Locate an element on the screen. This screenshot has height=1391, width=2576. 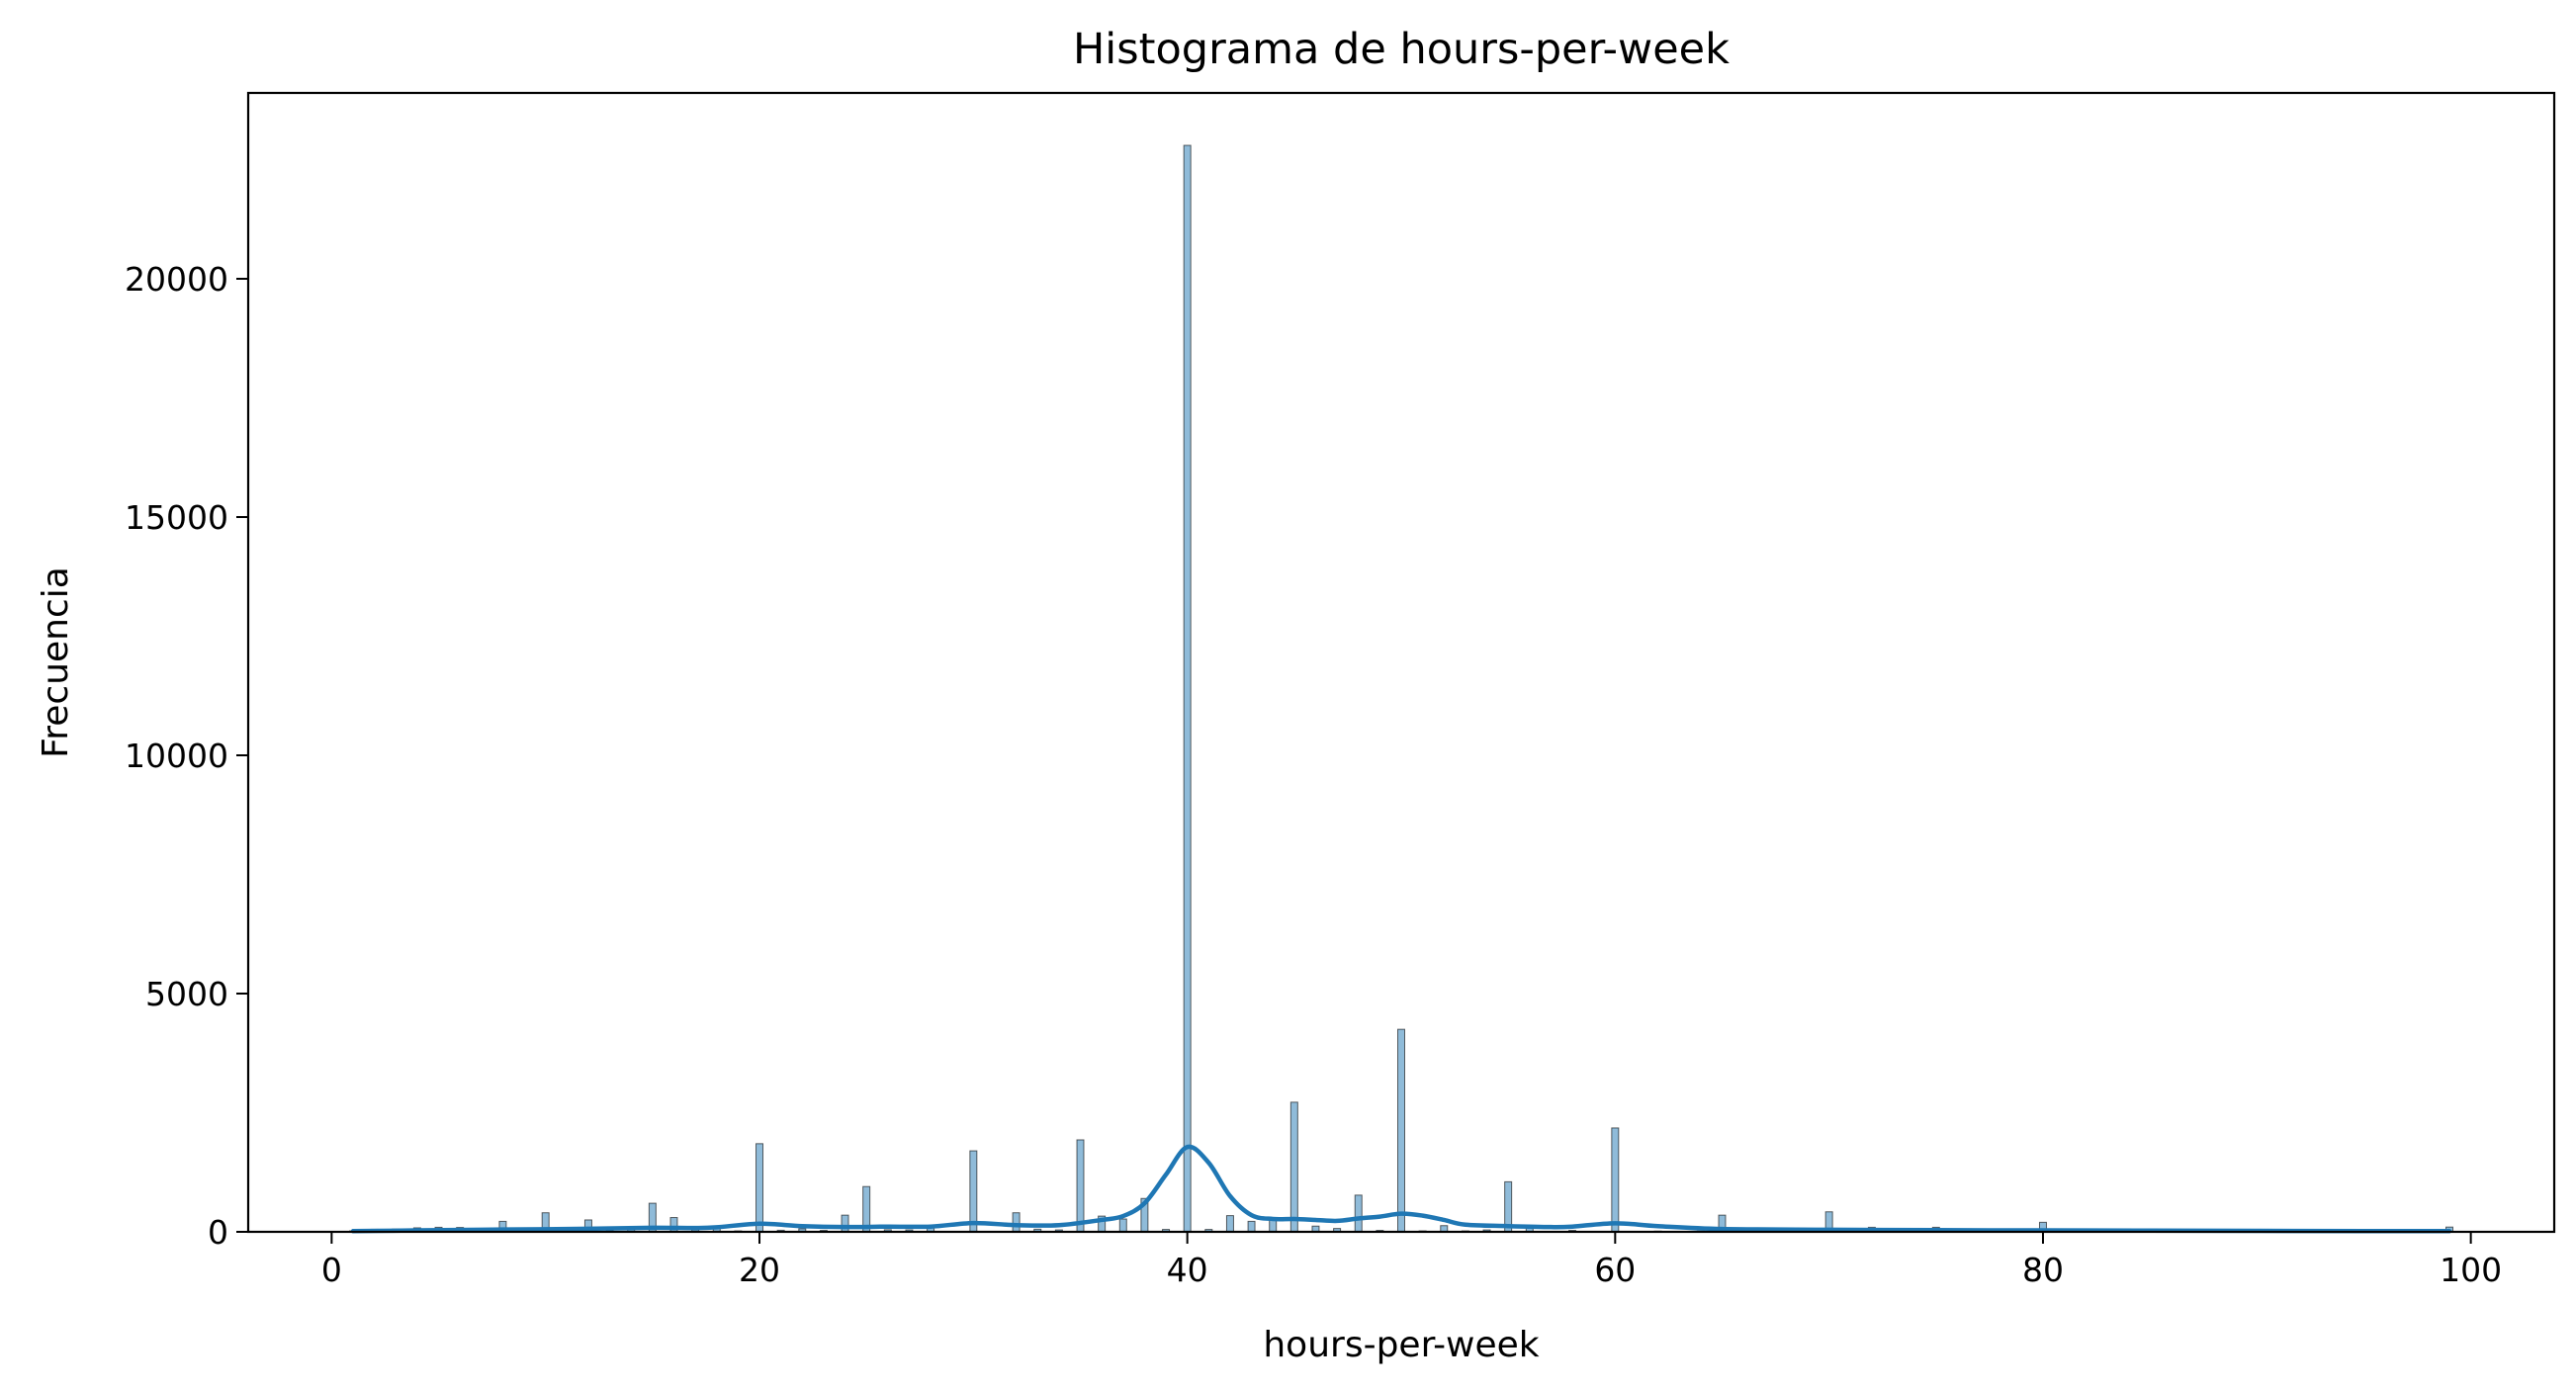
x-axis-label: hours-per-week is located at coordinates (1401, 1345).